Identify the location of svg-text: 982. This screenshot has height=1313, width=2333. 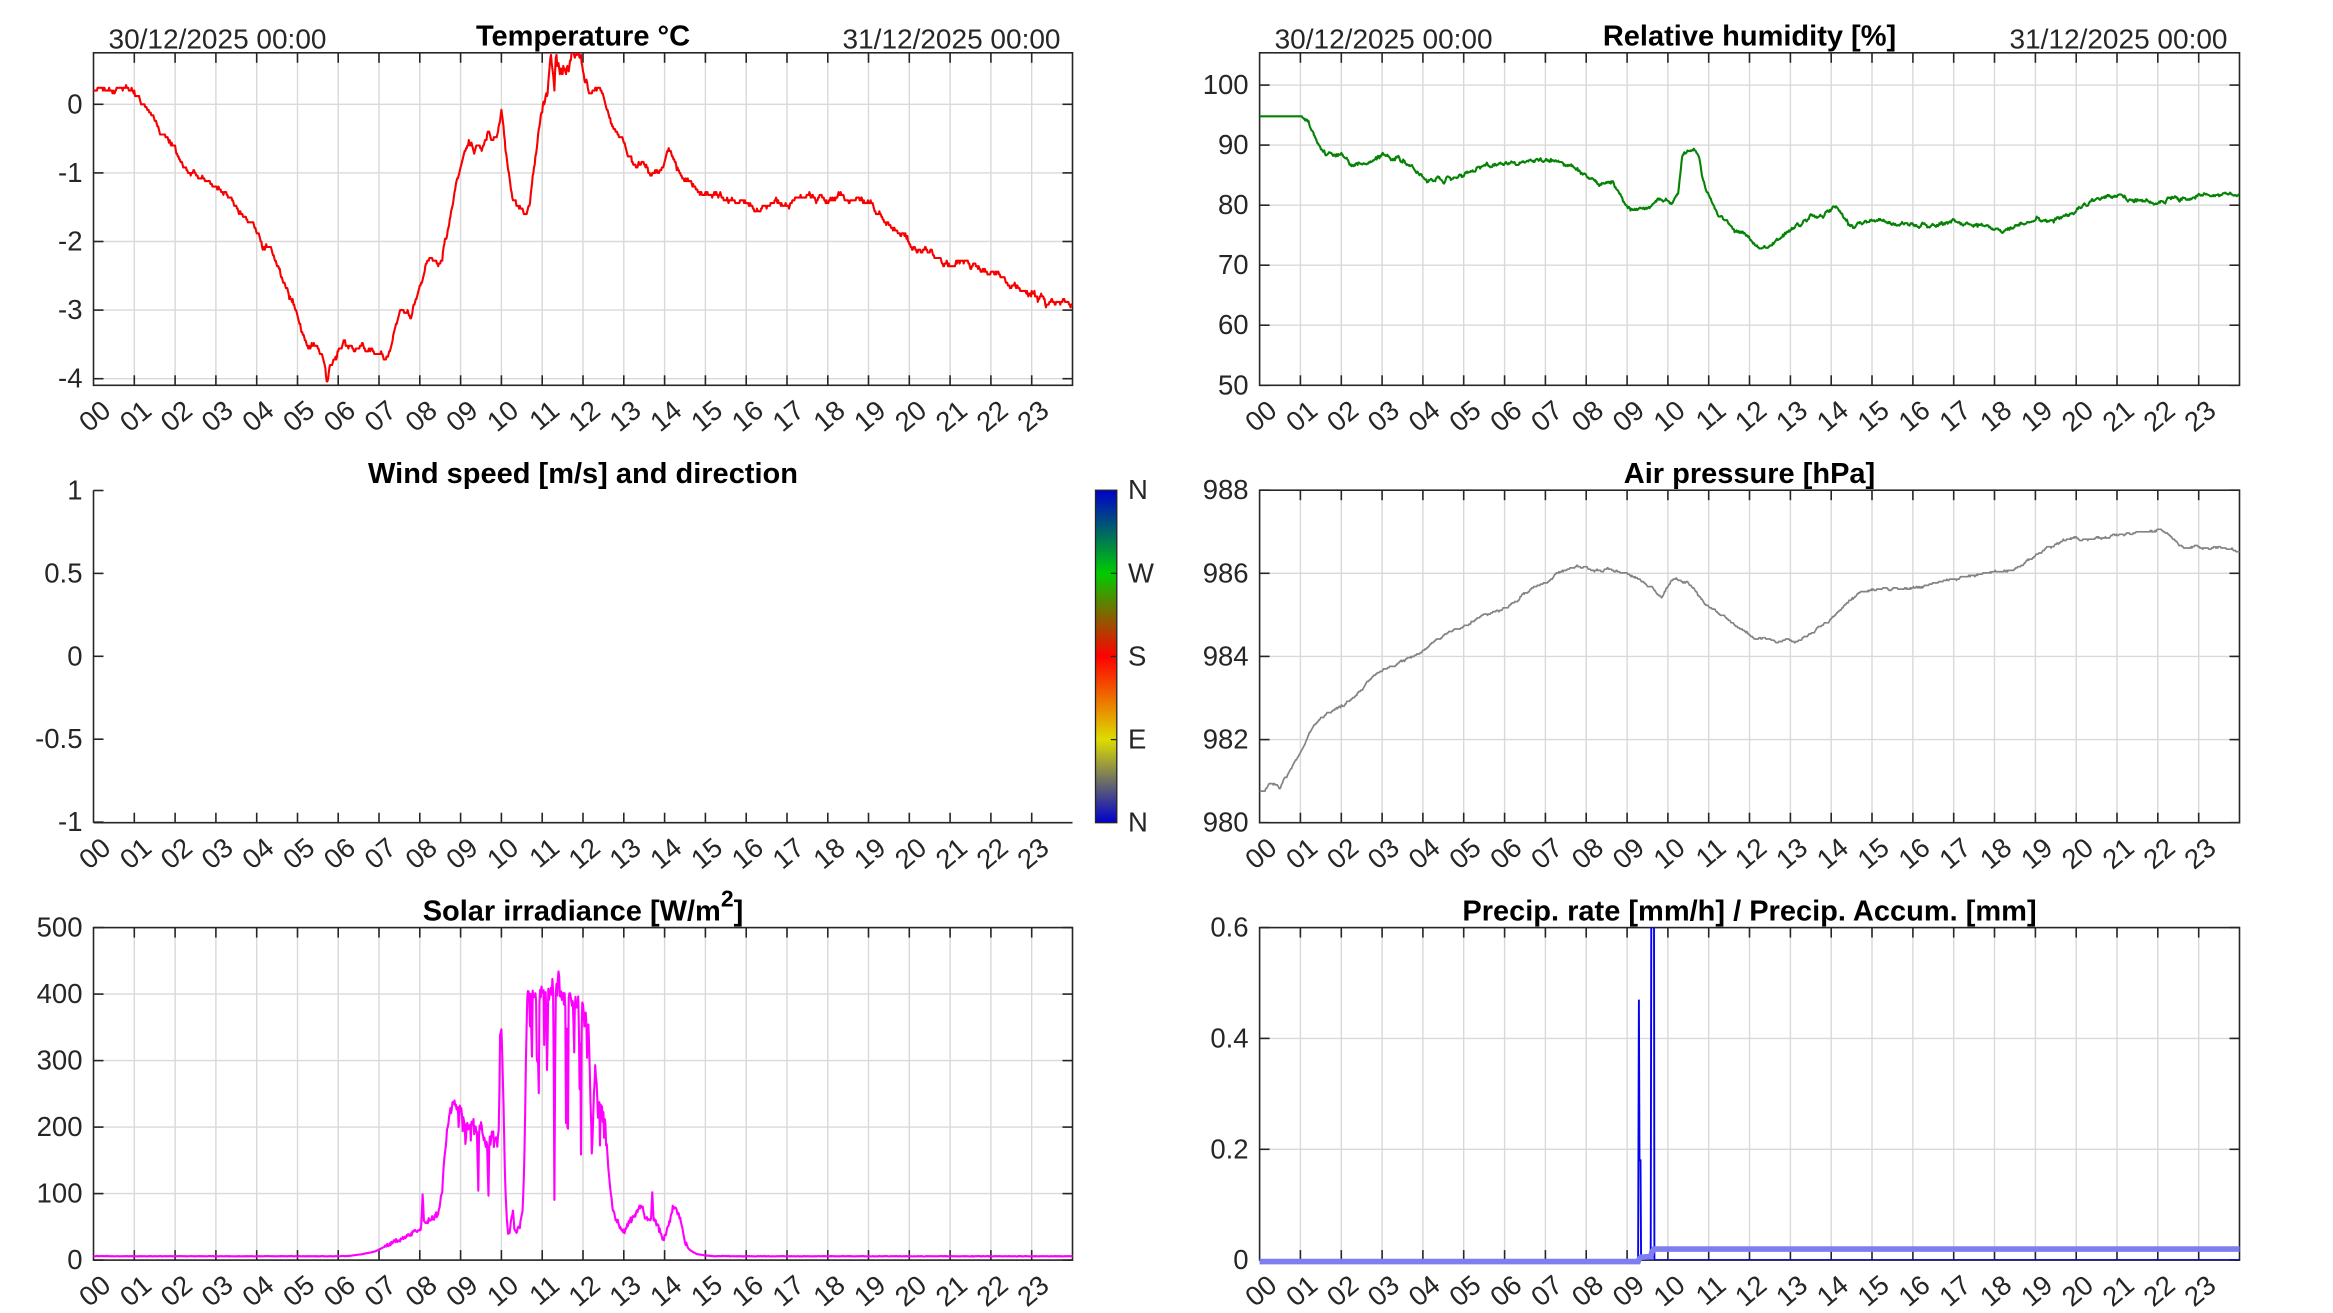
(1226, 739).